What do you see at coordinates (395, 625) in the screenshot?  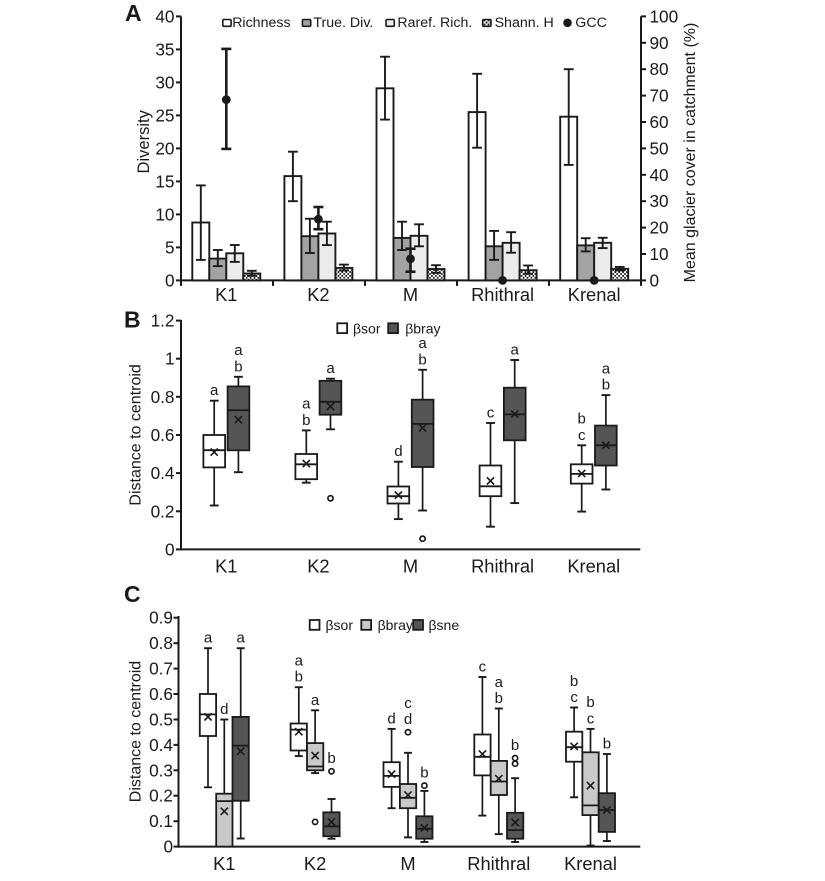 I see `svg-text: βbray` at bounding box center [395, 625].